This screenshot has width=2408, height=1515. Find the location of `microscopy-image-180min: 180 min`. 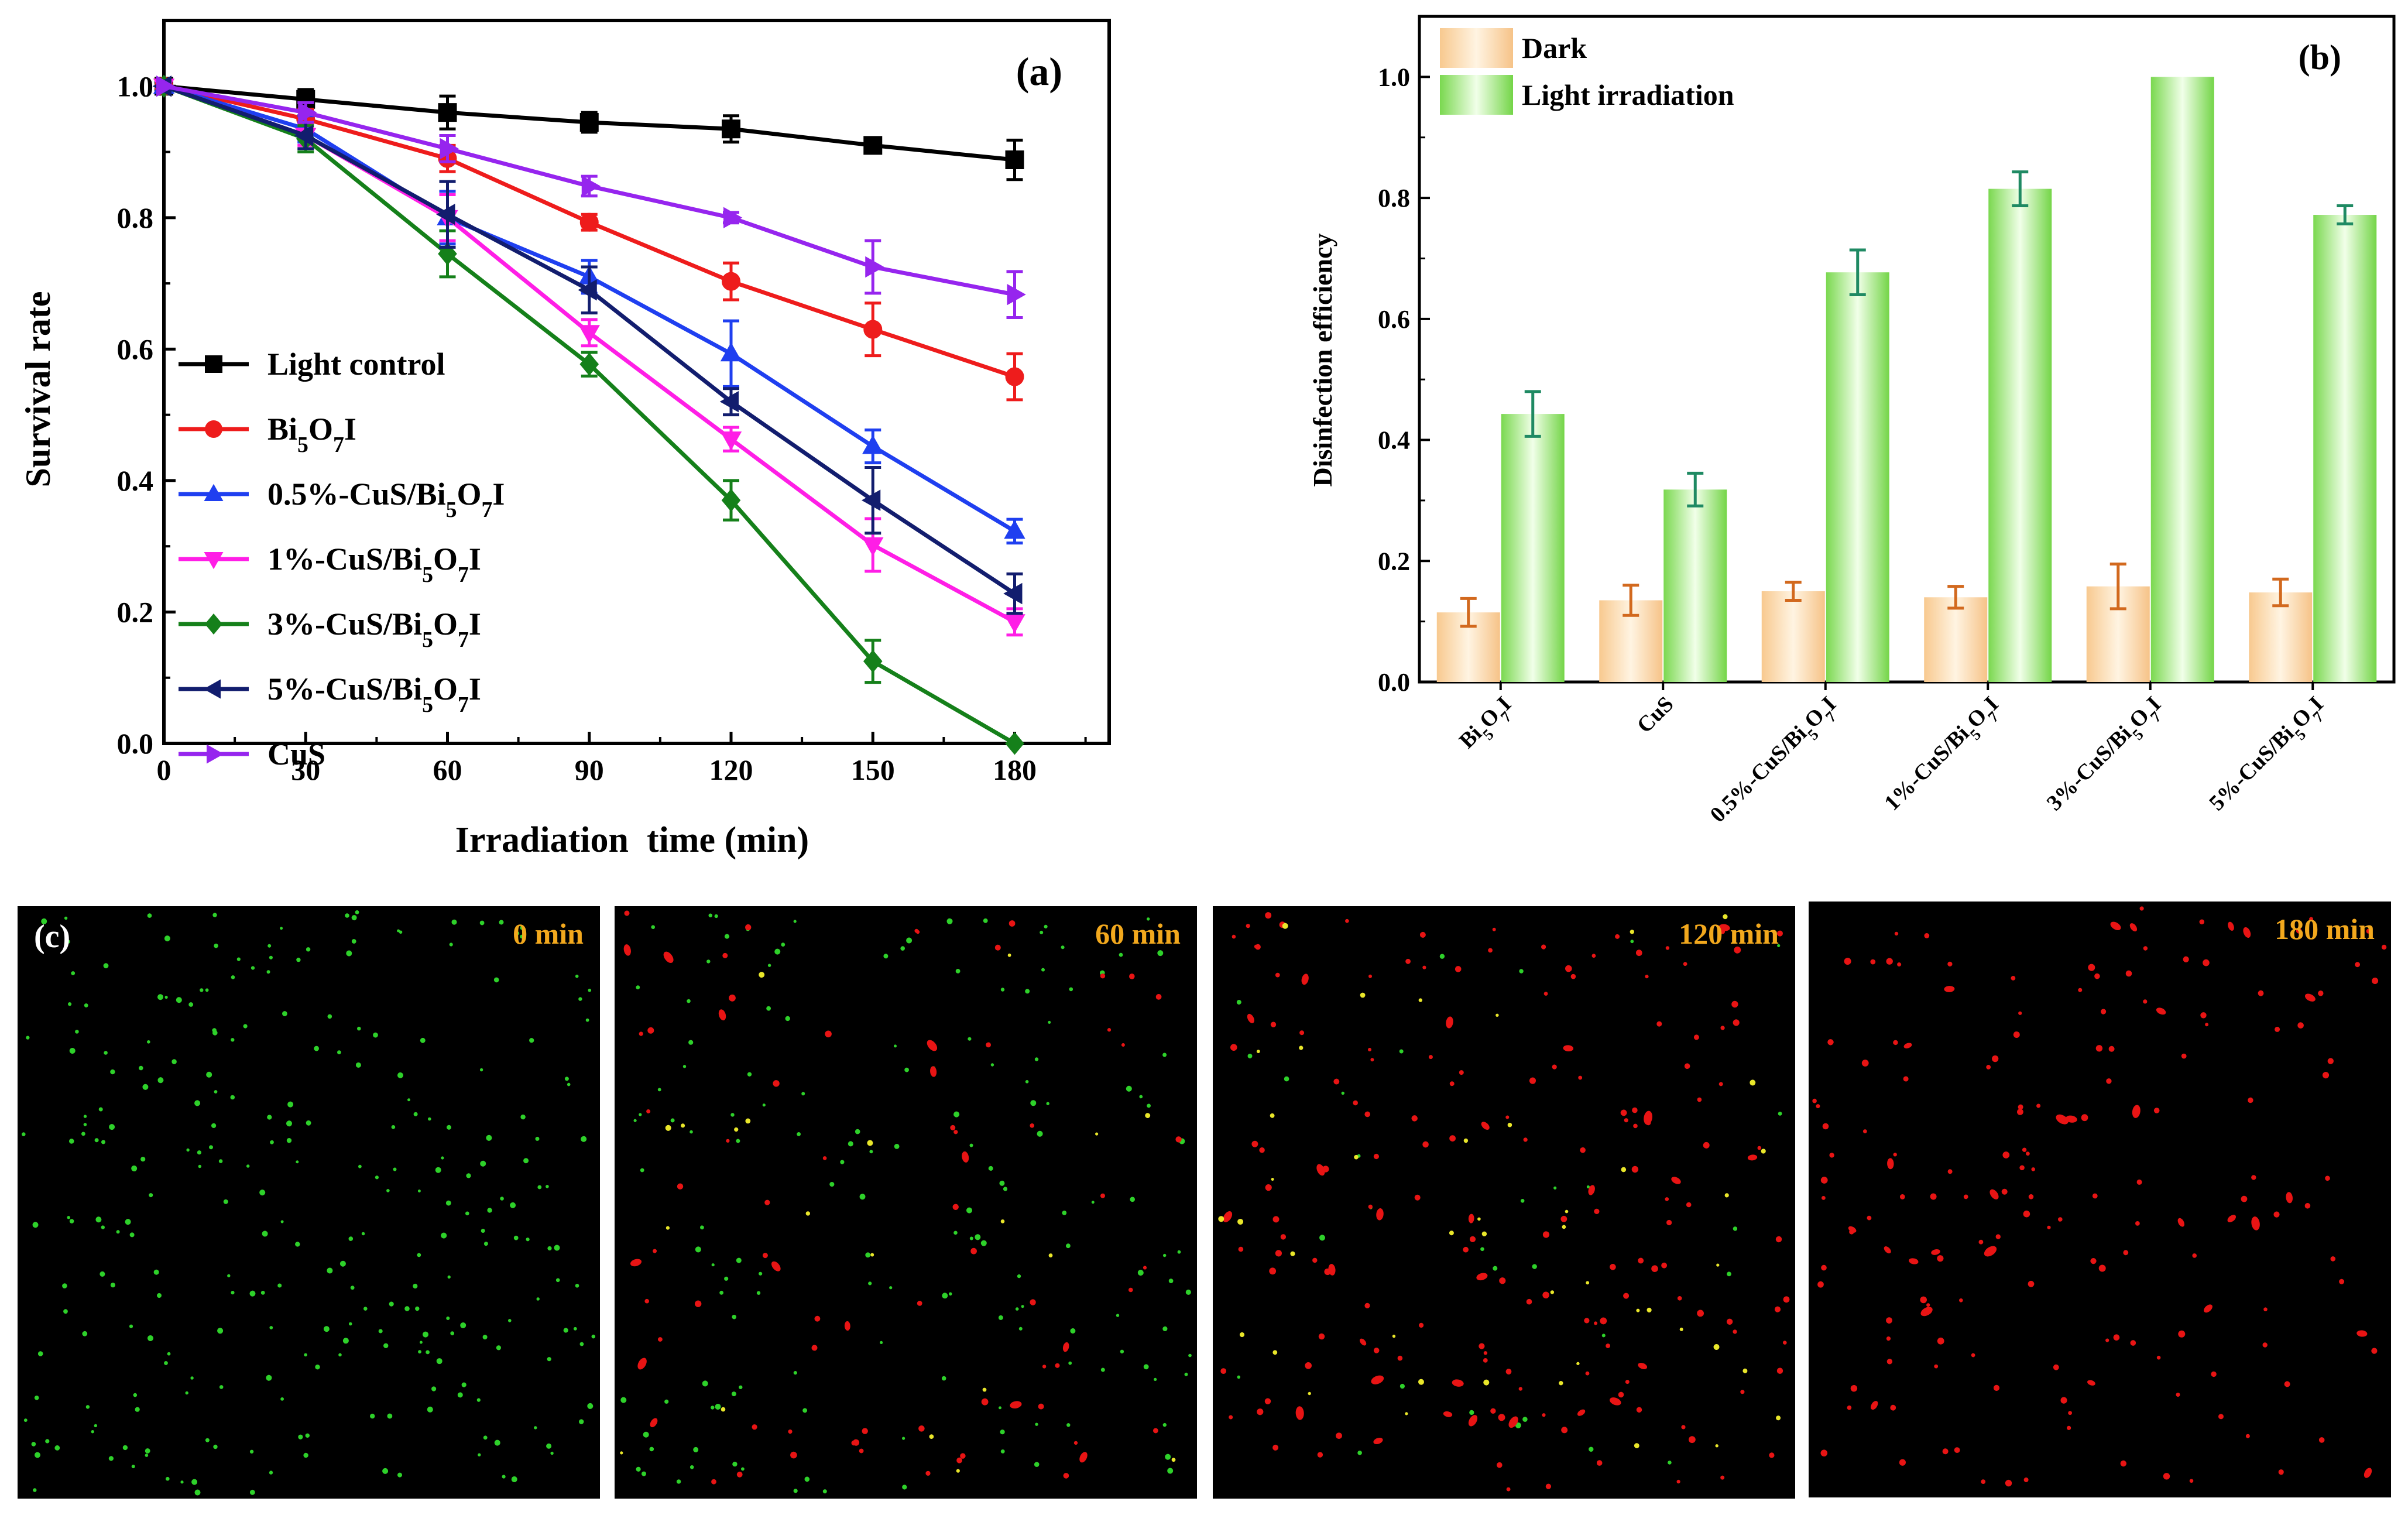

microscopy-image-180min: 180 min is located at coordinates (2100, 1199).